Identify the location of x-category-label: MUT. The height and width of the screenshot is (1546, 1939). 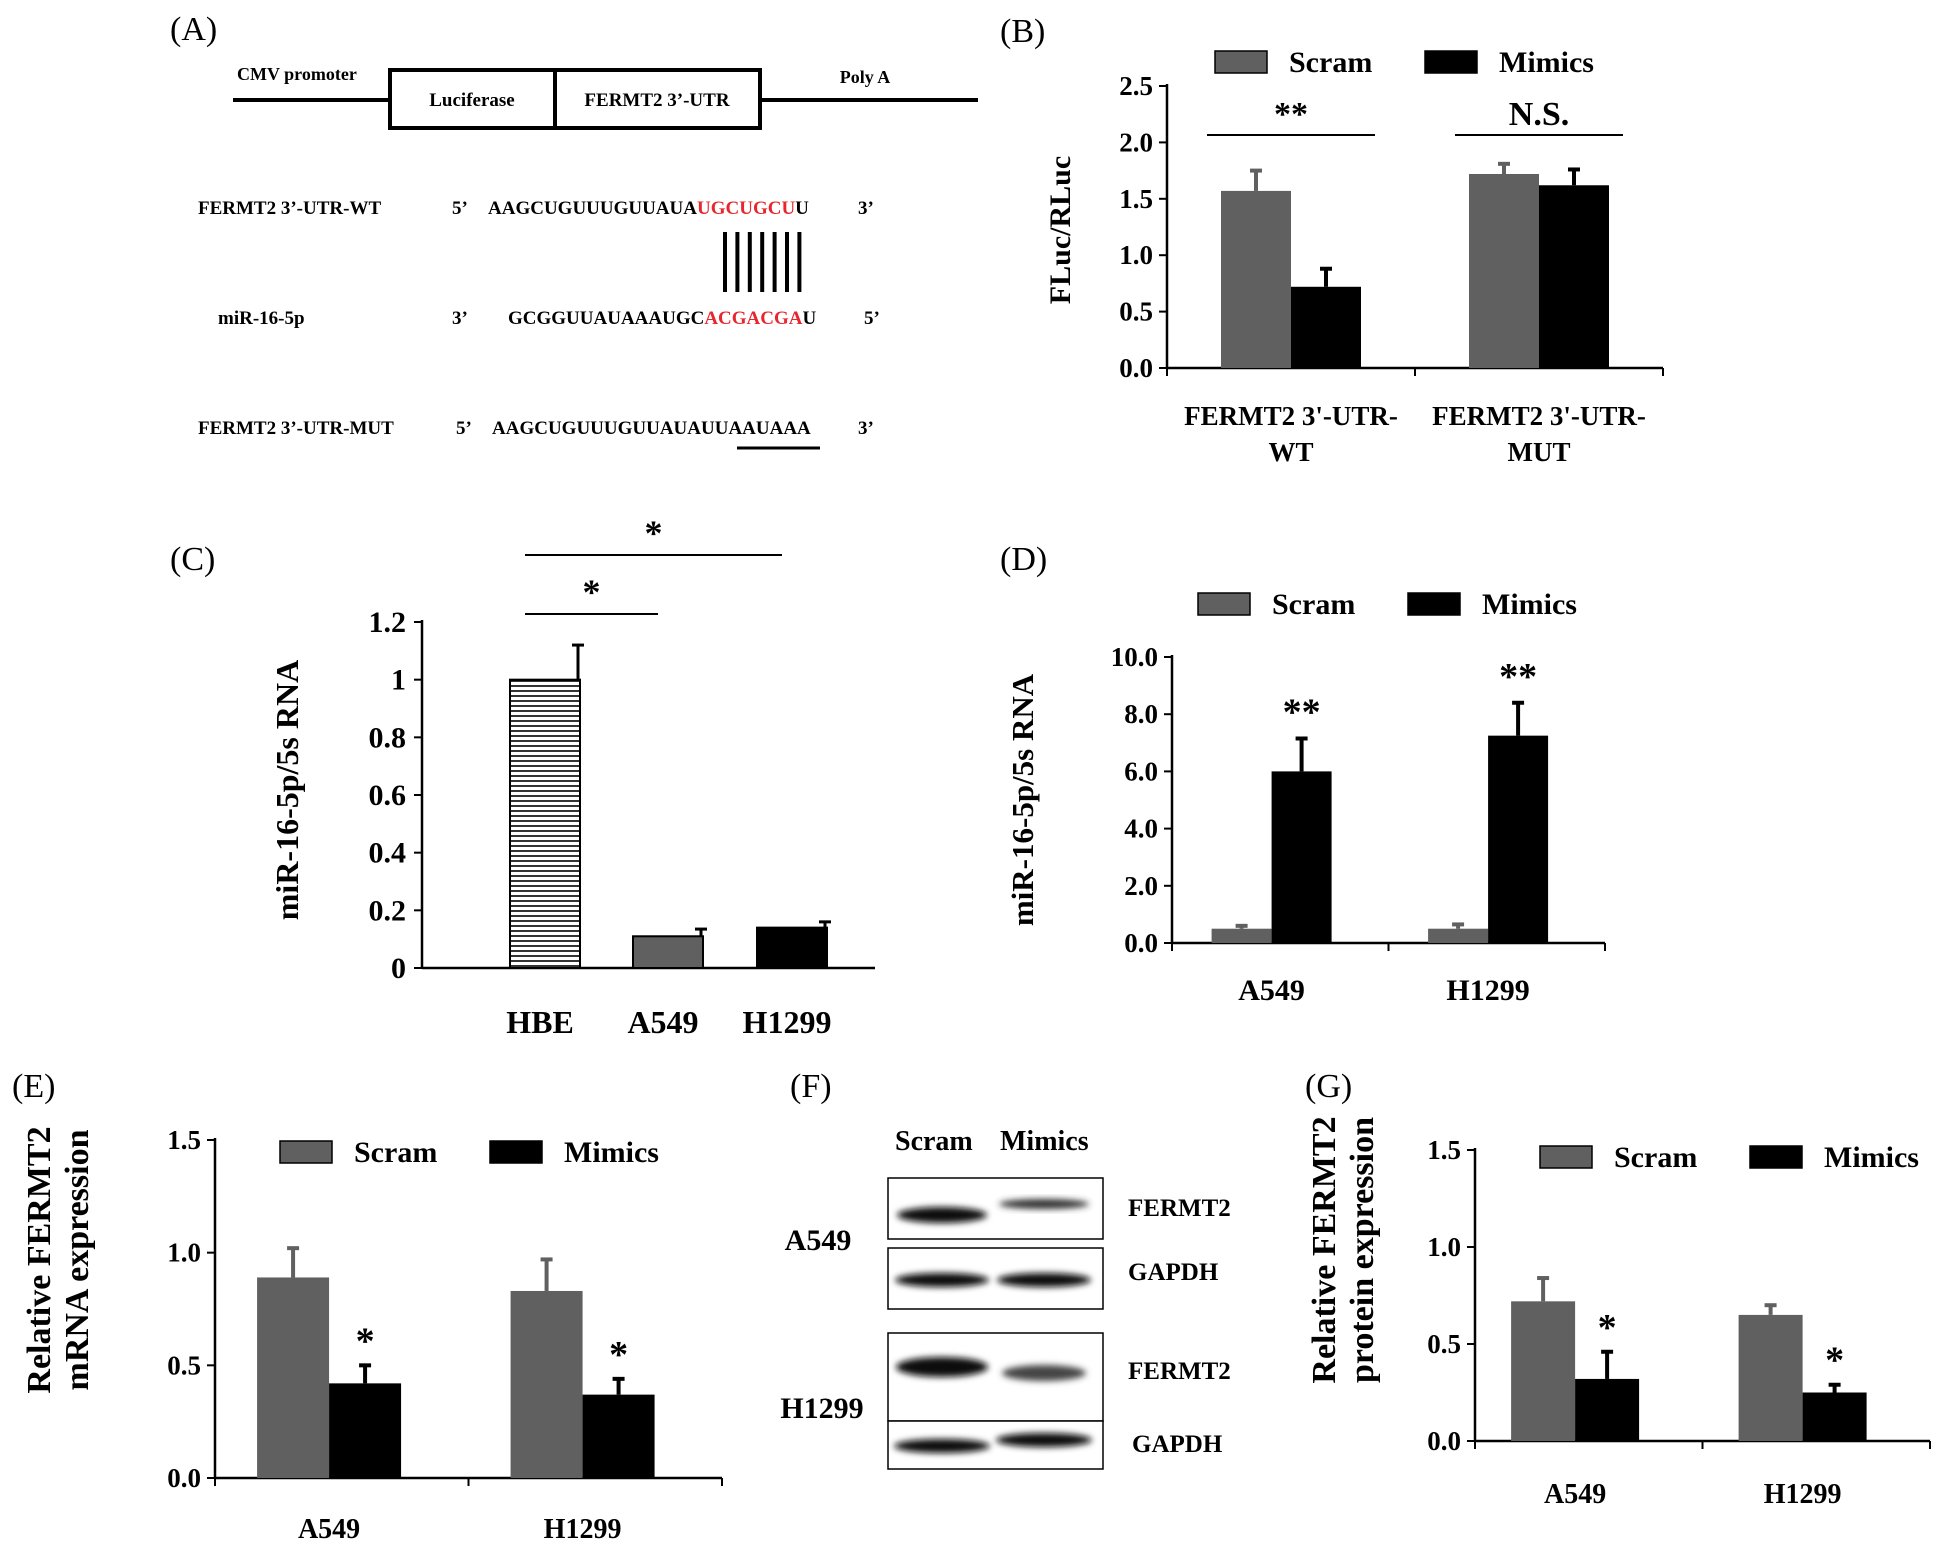
(1539, 452).